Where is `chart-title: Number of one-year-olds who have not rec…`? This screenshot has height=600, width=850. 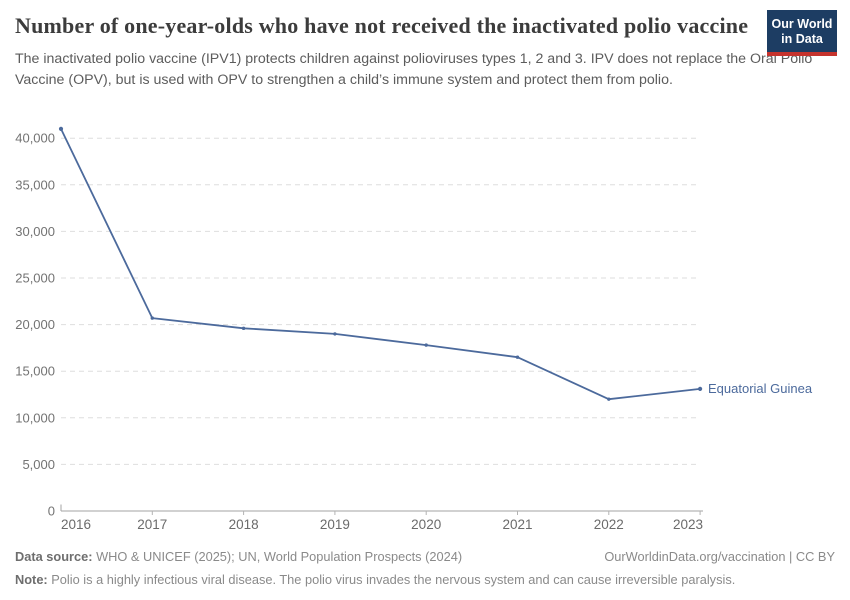
chart-title: Number of one-year-olds who have not rec… is located at coordinates (382, 25).